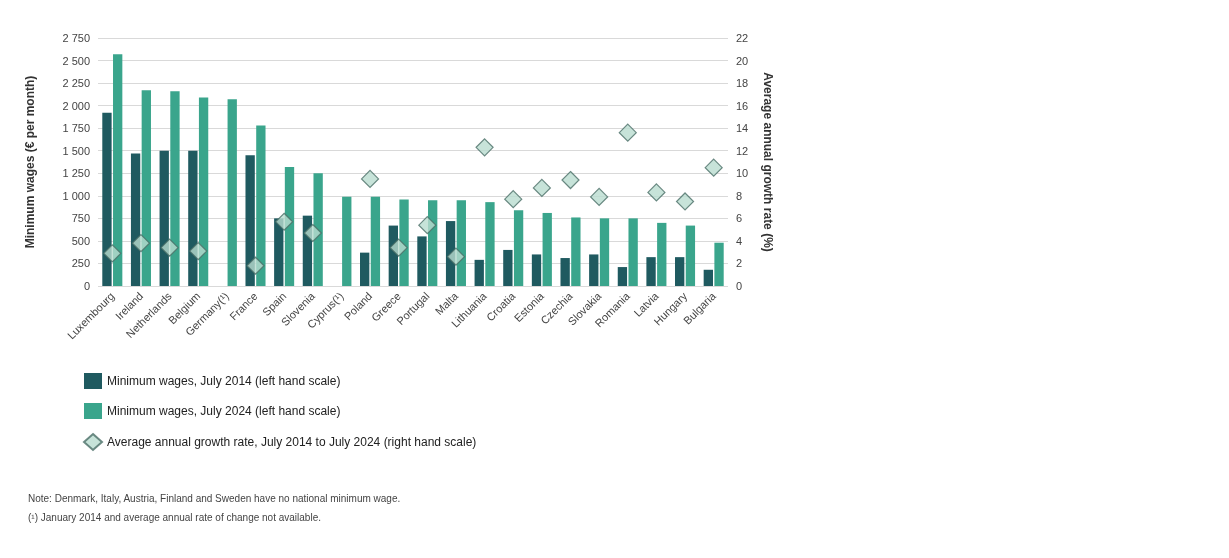  Describe the element at coordinates (76, 128) in the screenshot. I see `y-tick-label: 1 750` at that location.